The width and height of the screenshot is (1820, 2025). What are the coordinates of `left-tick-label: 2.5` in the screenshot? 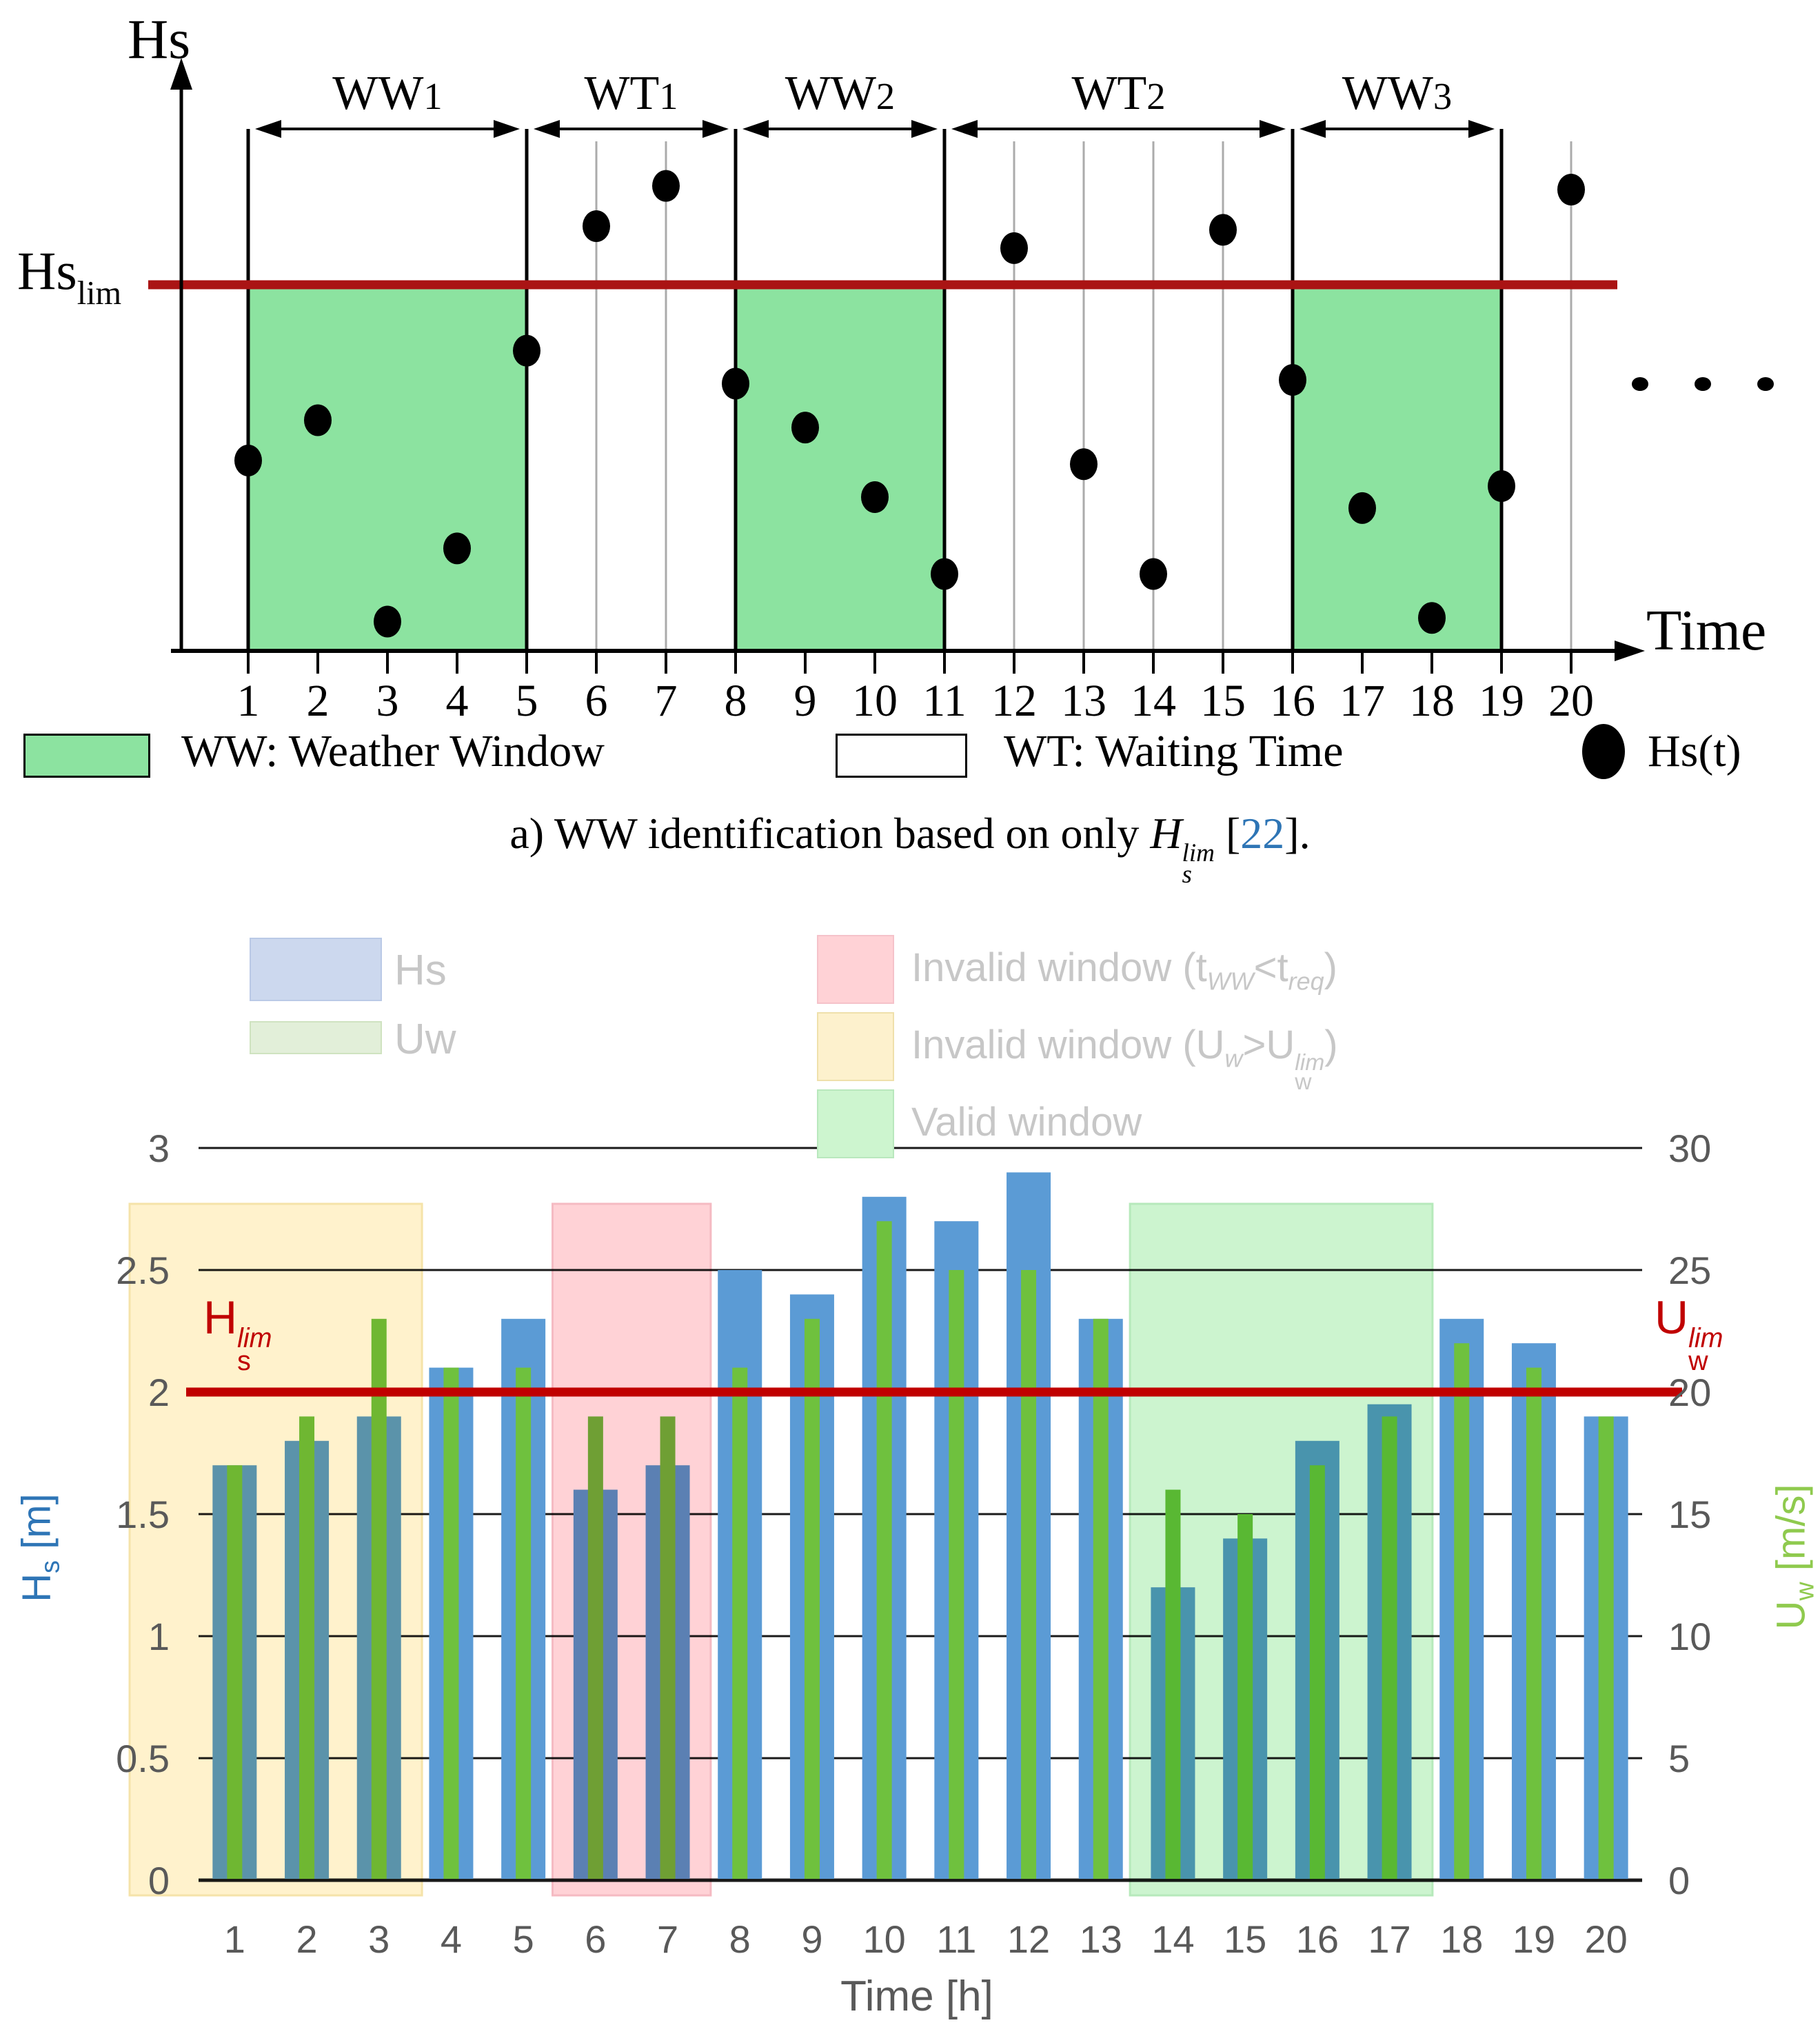 It's located at (143, 1270).